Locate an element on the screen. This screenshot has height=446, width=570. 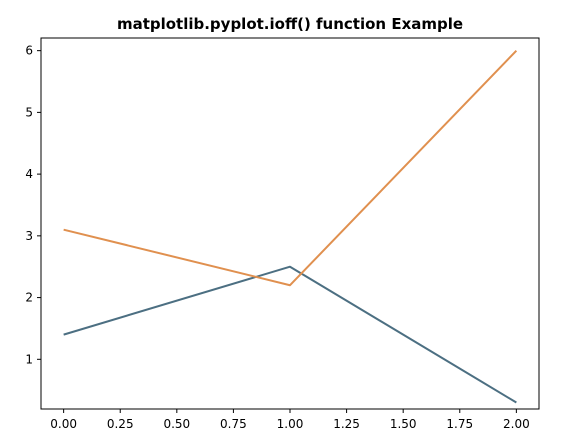
x-tick-label: 2.00 is located at coordinates (516, 424).